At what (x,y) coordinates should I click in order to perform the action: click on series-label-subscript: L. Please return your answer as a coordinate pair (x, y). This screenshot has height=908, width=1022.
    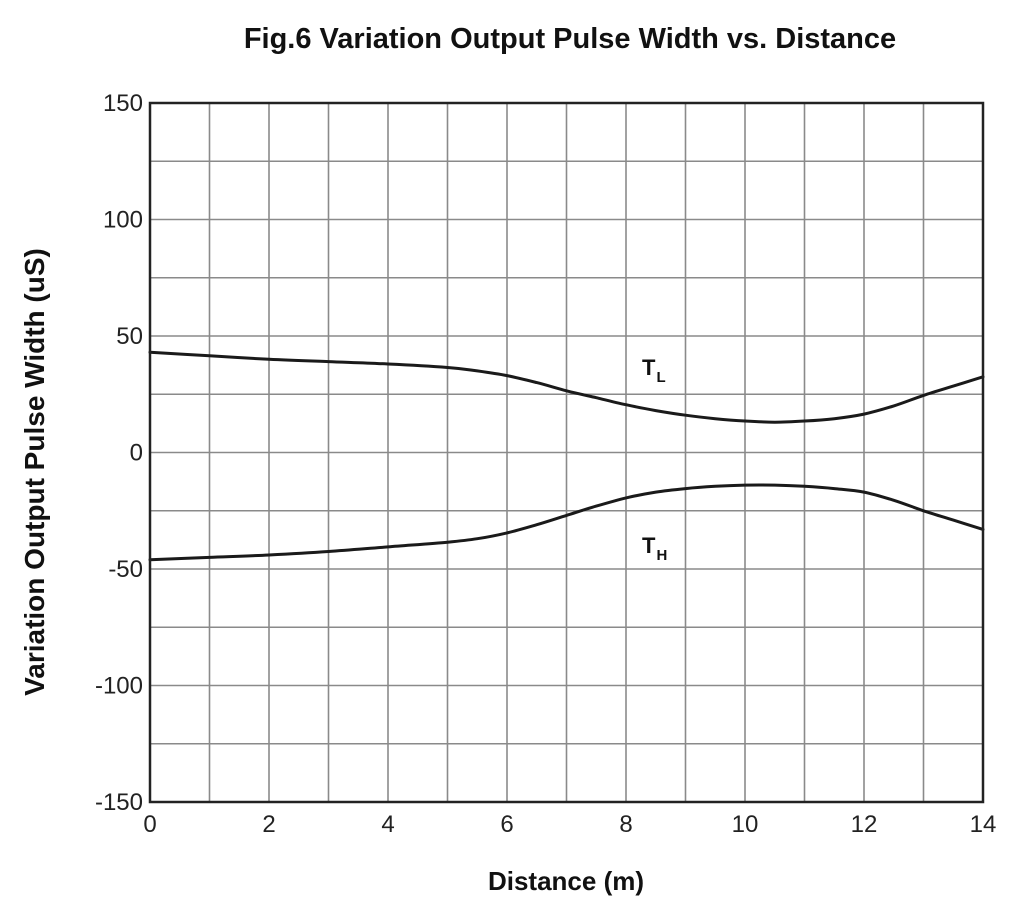
    Looking at the image, I should click on (660, 377).